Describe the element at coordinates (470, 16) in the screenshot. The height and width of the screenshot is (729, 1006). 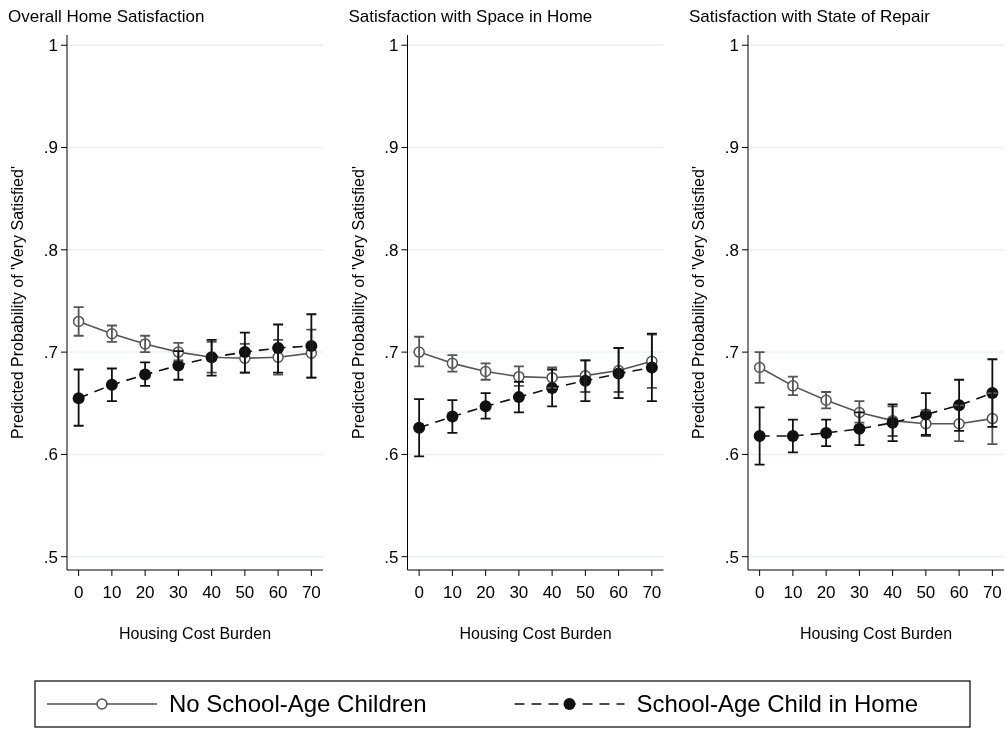
I see `chart-title: Satisfaction with Space in Home` at that location.